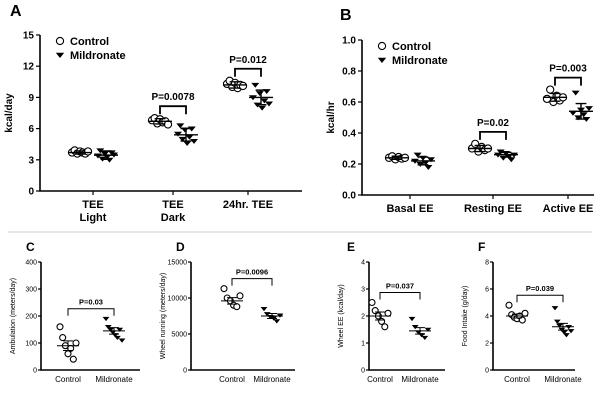  Describe the element at coordinates (400, 286) in the screenshot. I see `panel-e-p-value: P=0.037` at that location.